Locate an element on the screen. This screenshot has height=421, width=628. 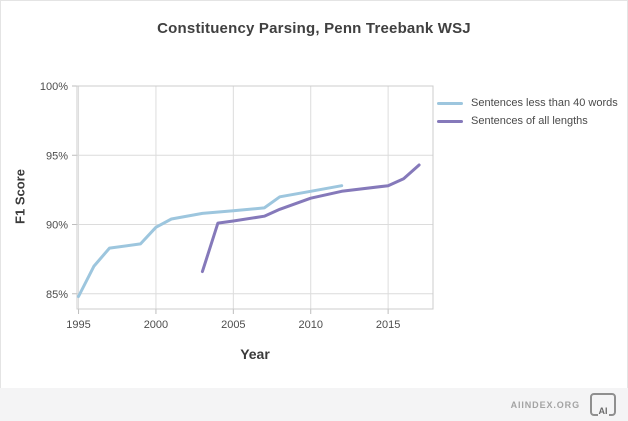
legend-swatch-all-lengths is located at coordinates (450, 121).